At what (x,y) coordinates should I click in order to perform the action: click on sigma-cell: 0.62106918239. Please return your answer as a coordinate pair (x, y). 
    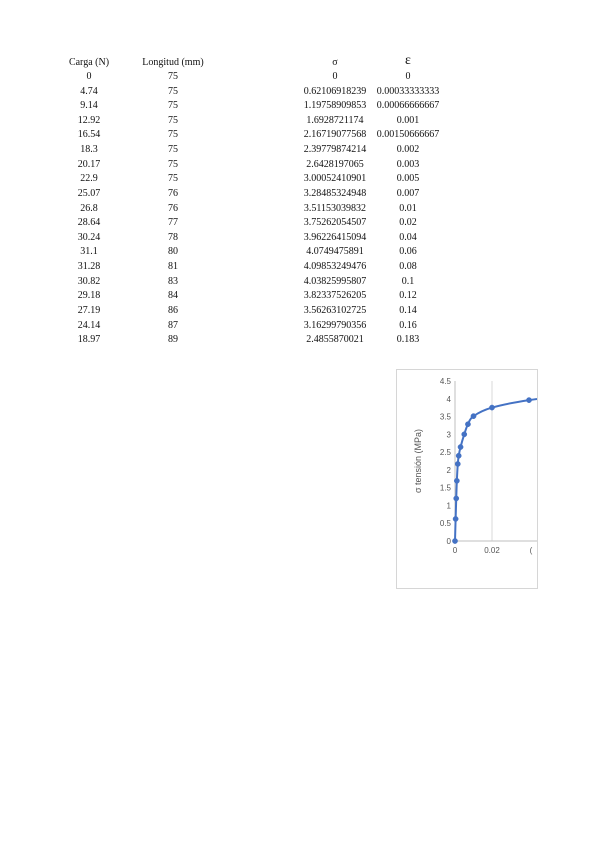
    Looking at the image, I should click on (335, 91).